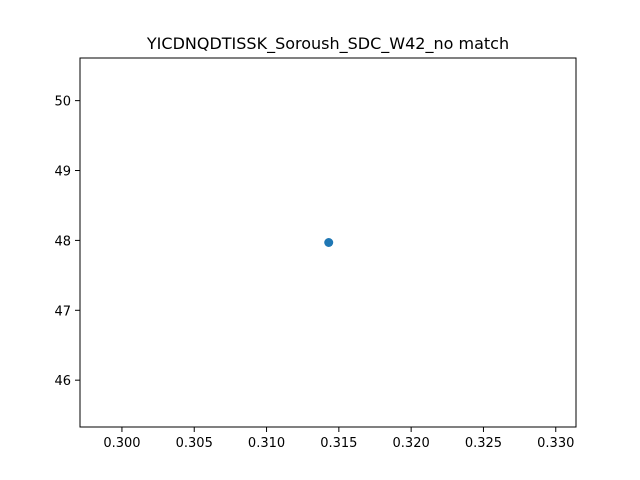 Image resolution: width=640 pixels, height=480 pixels. I want to click on x-tick-label: 0.305, so click(194, 443).